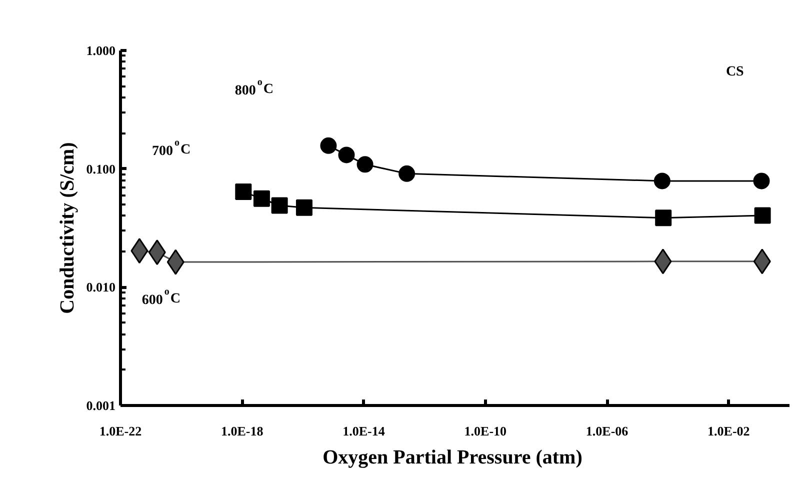 The width and height of the screenshot is (803, 495). What do you see at coordinates (735, 72) in the screenshot?
I see `annotation: CS` at bounding box center [735, 72].